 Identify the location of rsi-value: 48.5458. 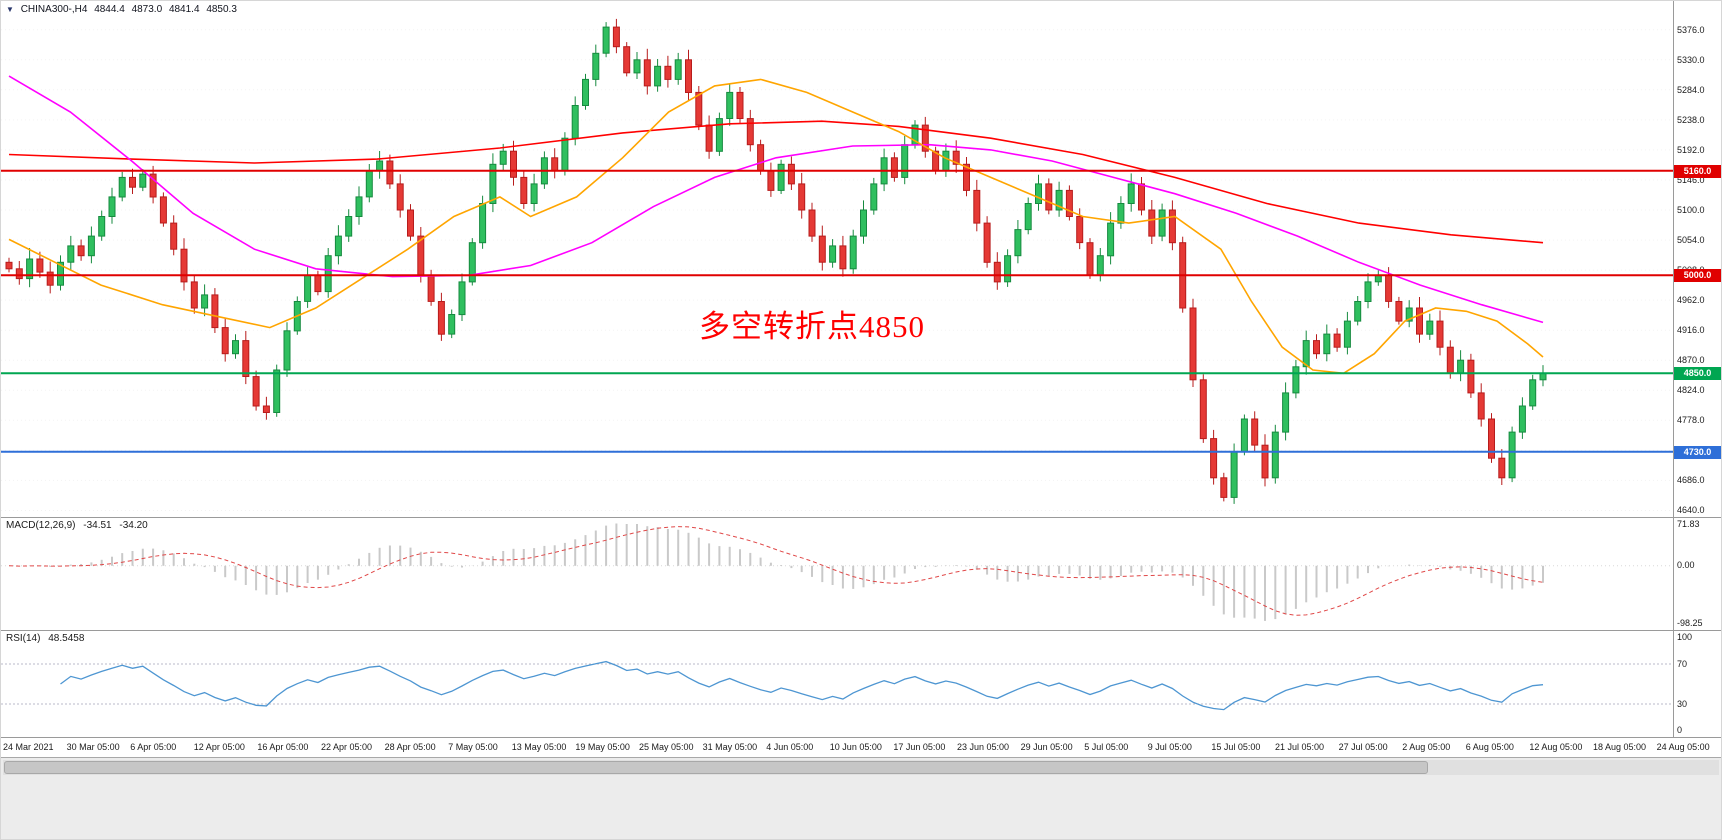
(66, 638).